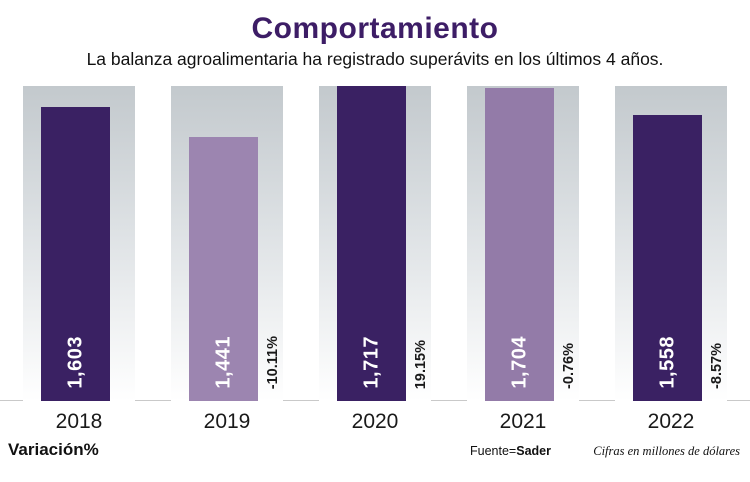 The width and height of the screenshot is (750, 482). I want to click on bar-variation-label: -8.57%, so click(716, 366).